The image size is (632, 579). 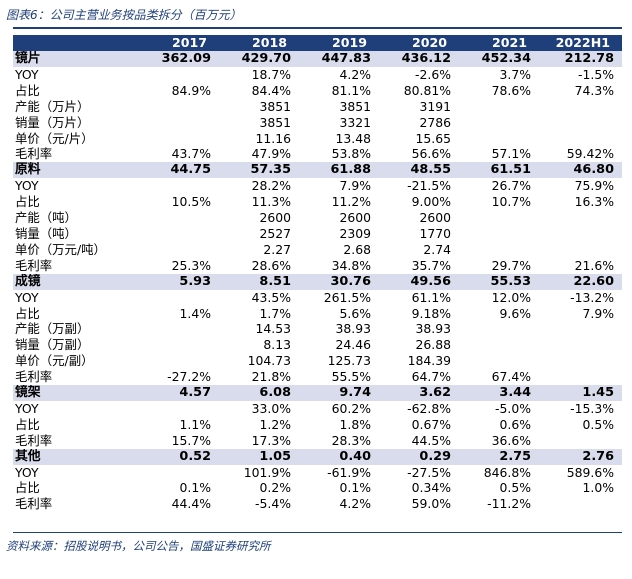 What do you see at coordinates (27, 90) in the screenshot?
I see `row-label: 占比` at bounding box center [27, 90].